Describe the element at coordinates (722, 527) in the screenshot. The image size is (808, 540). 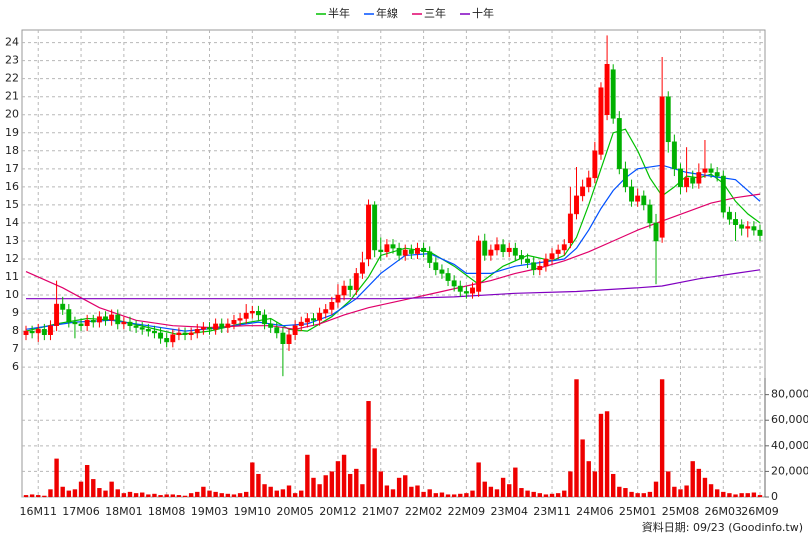
I see `footer: 資料日期: 09/23 (Goodinfo.tw)` at that location.